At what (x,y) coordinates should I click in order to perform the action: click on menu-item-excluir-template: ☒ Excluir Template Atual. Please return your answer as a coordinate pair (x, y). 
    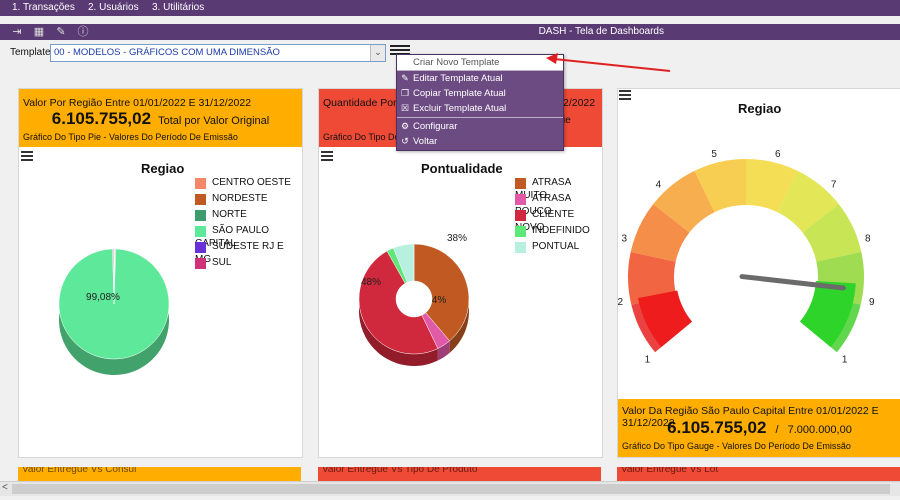
    Looking at the image, I should click on (453, 108).